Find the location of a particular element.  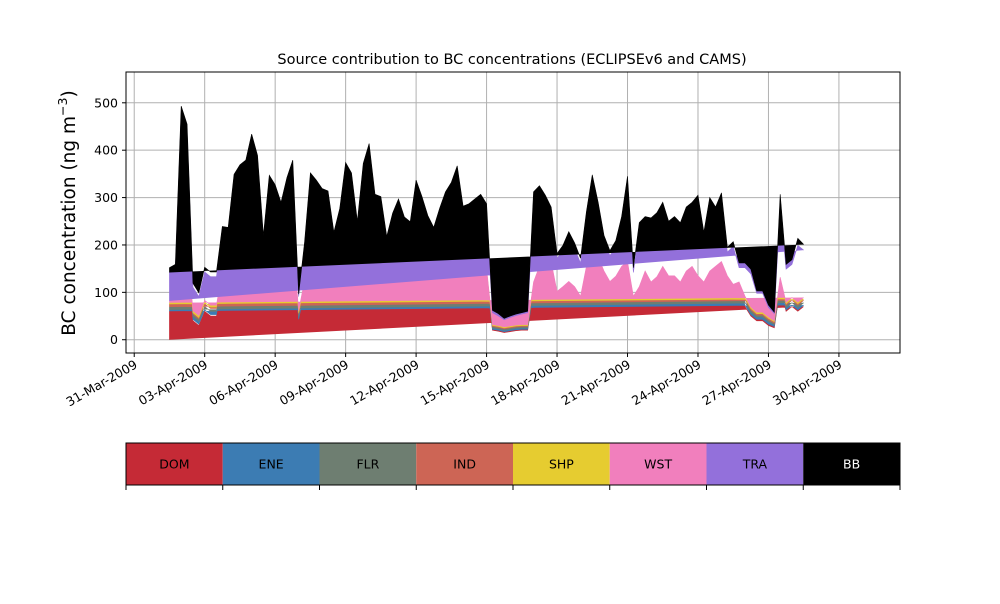

x-tick-label: 18-Apr-2009 is located at coordinates (525, 383).